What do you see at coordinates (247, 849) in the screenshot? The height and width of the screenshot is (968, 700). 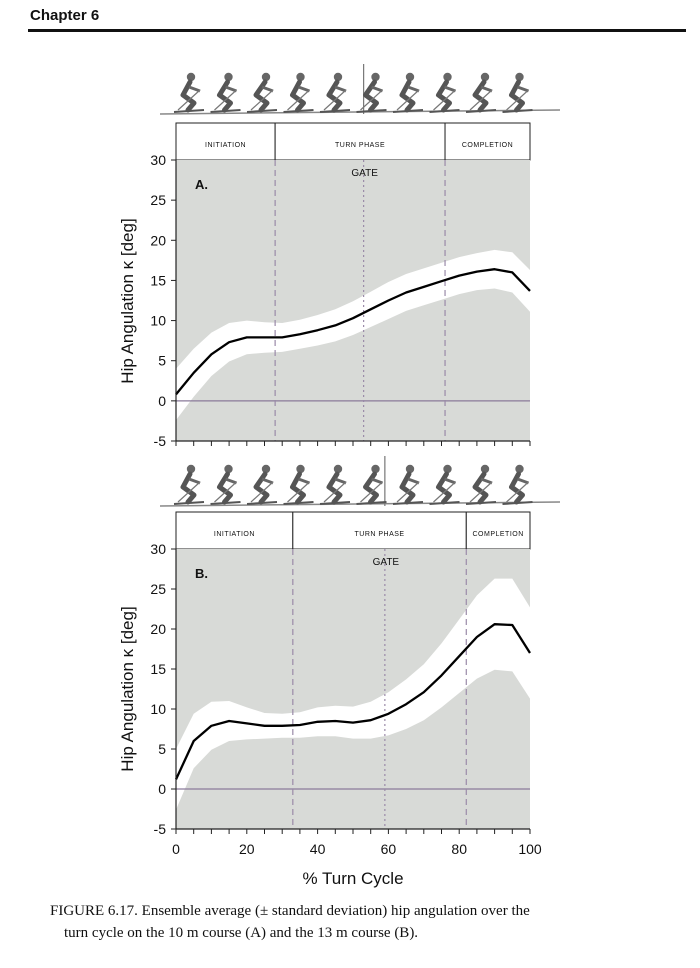 I see `x-tick-label: 20` at bounding box center [247, 849].